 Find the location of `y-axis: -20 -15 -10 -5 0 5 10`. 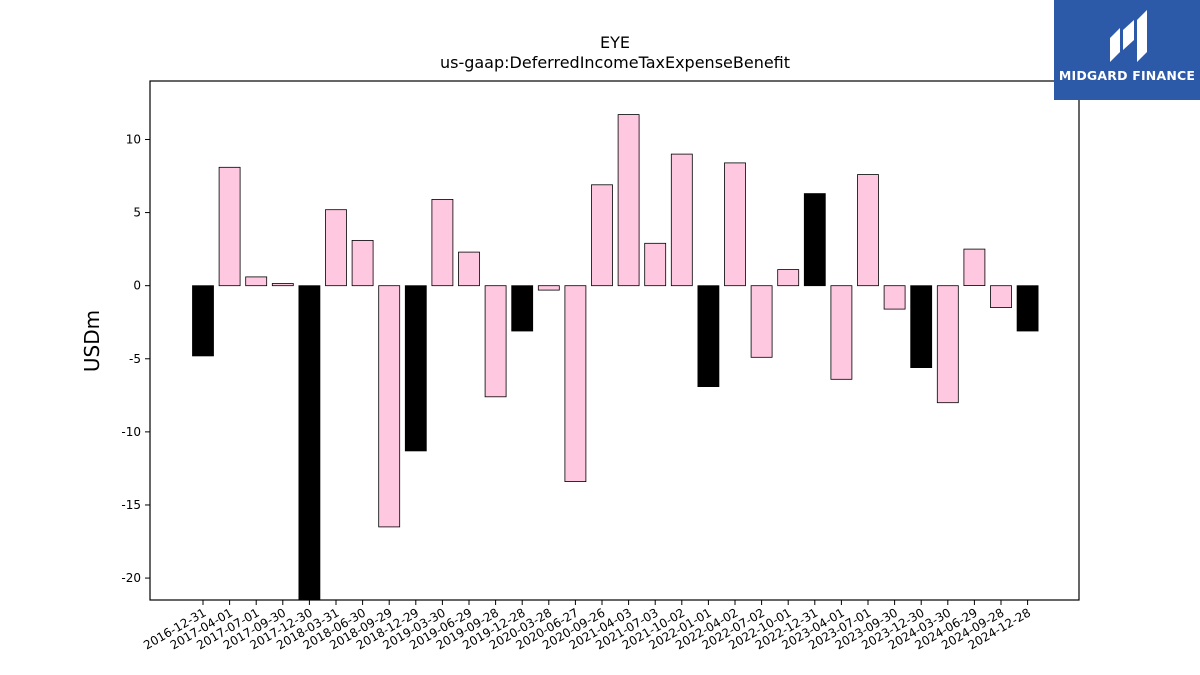

y-axis: -20 -15 -10 -5 0 5 10 is located at coordinates (135, 358).